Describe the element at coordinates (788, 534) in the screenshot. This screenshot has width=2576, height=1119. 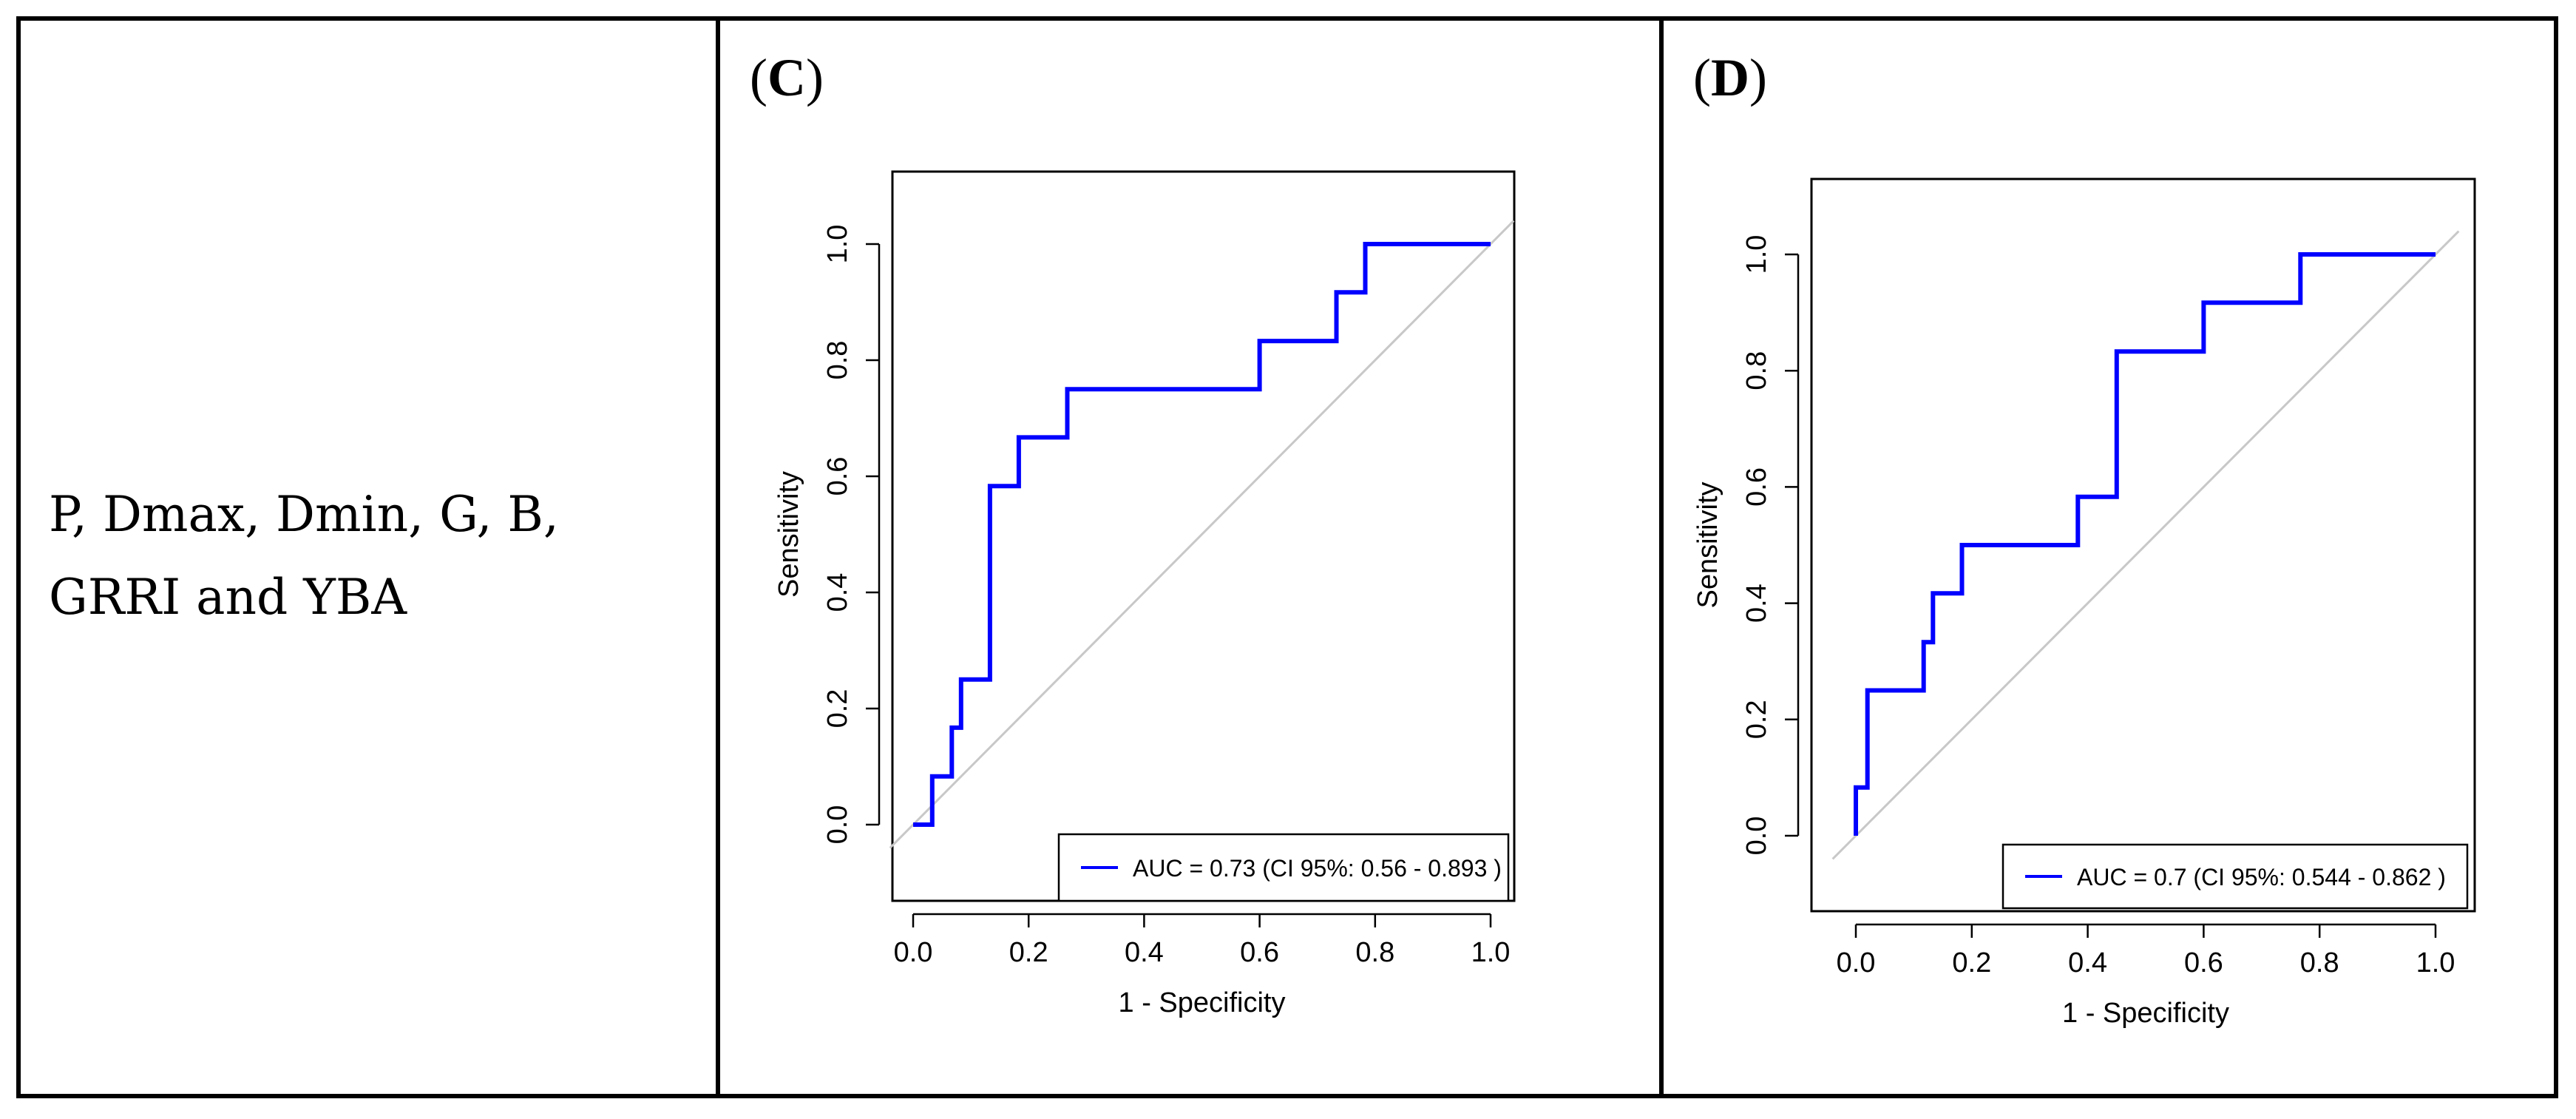
I see `y-axis-label-c: Sensitivity` at that location.